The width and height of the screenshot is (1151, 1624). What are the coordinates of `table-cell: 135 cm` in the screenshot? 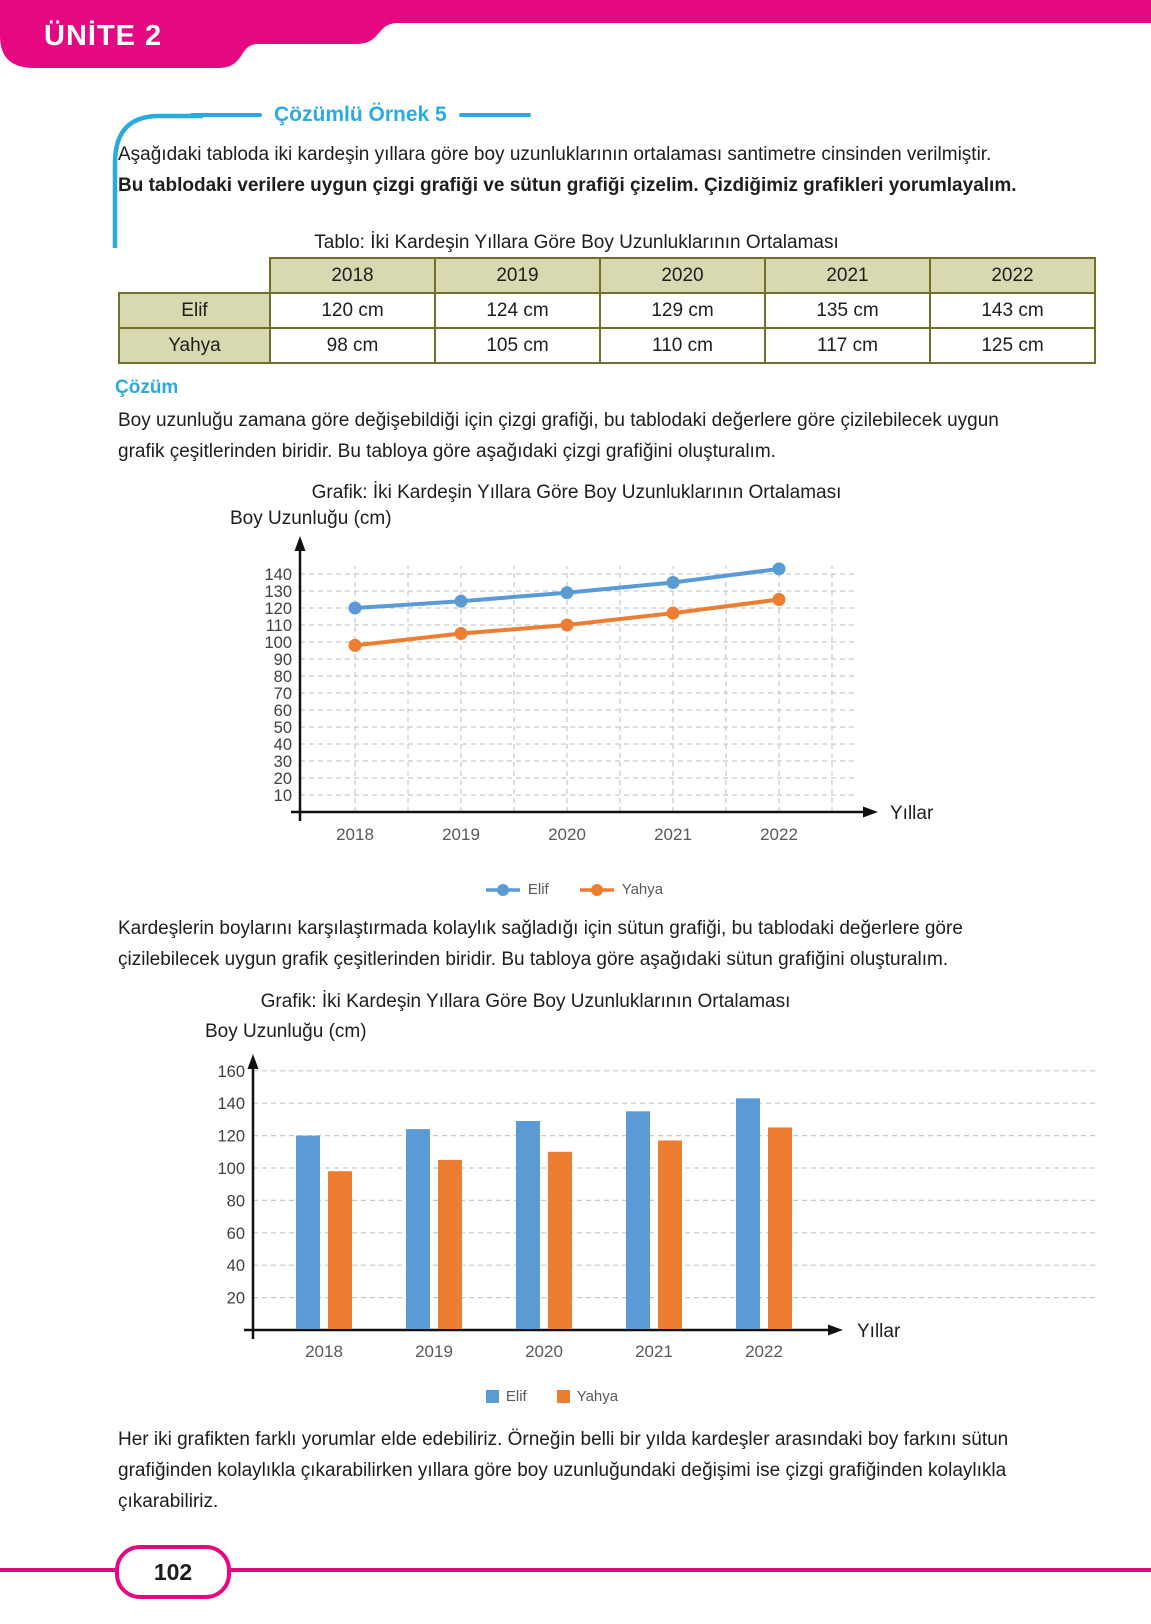 It's located at (847, 310).